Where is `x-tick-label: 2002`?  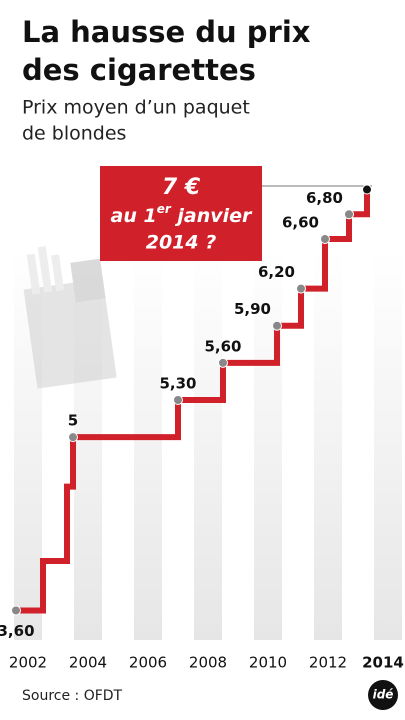 x-tick-label: 2002 is located at coordinates (28, 663).